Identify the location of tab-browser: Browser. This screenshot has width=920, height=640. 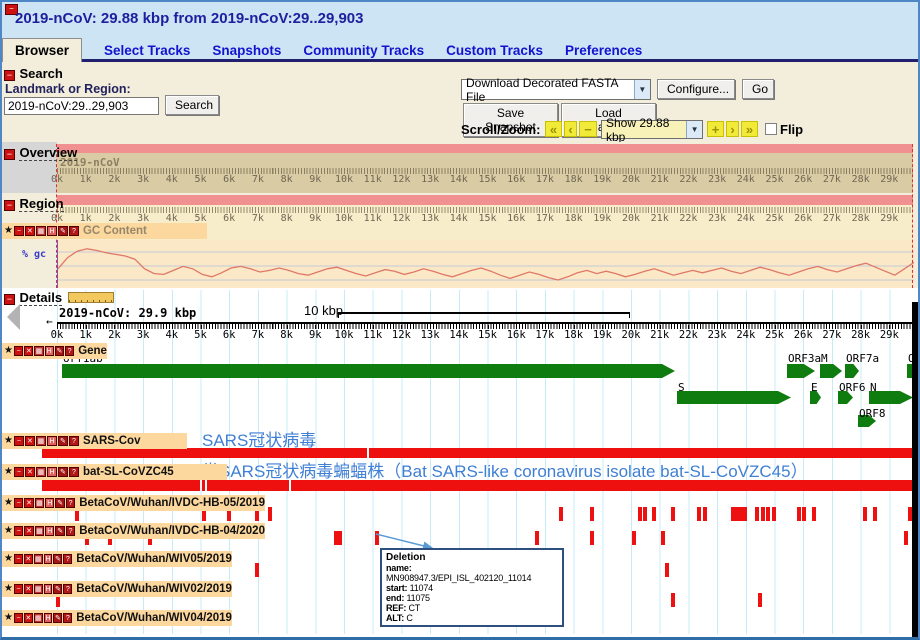
(42, 51).